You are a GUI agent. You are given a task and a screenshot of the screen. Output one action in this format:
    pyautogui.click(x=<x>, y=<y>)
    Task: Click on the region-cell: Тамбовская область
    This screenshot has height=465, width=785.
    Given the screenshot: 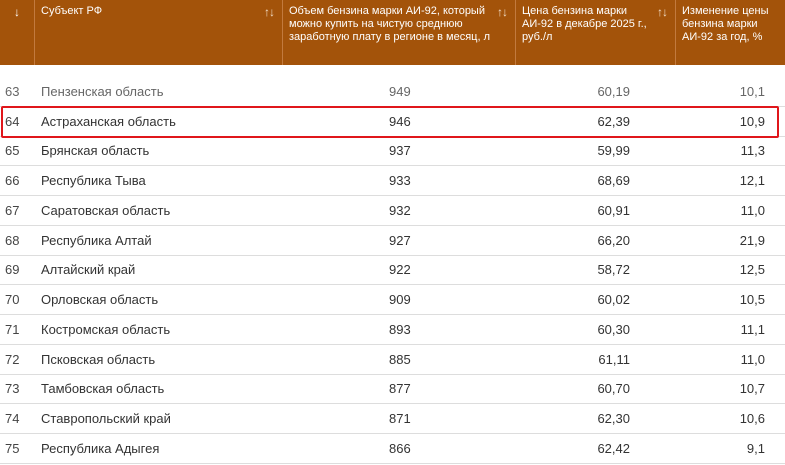 What is the action you would take?
    pyautogui.click(x=103, y=389)
    